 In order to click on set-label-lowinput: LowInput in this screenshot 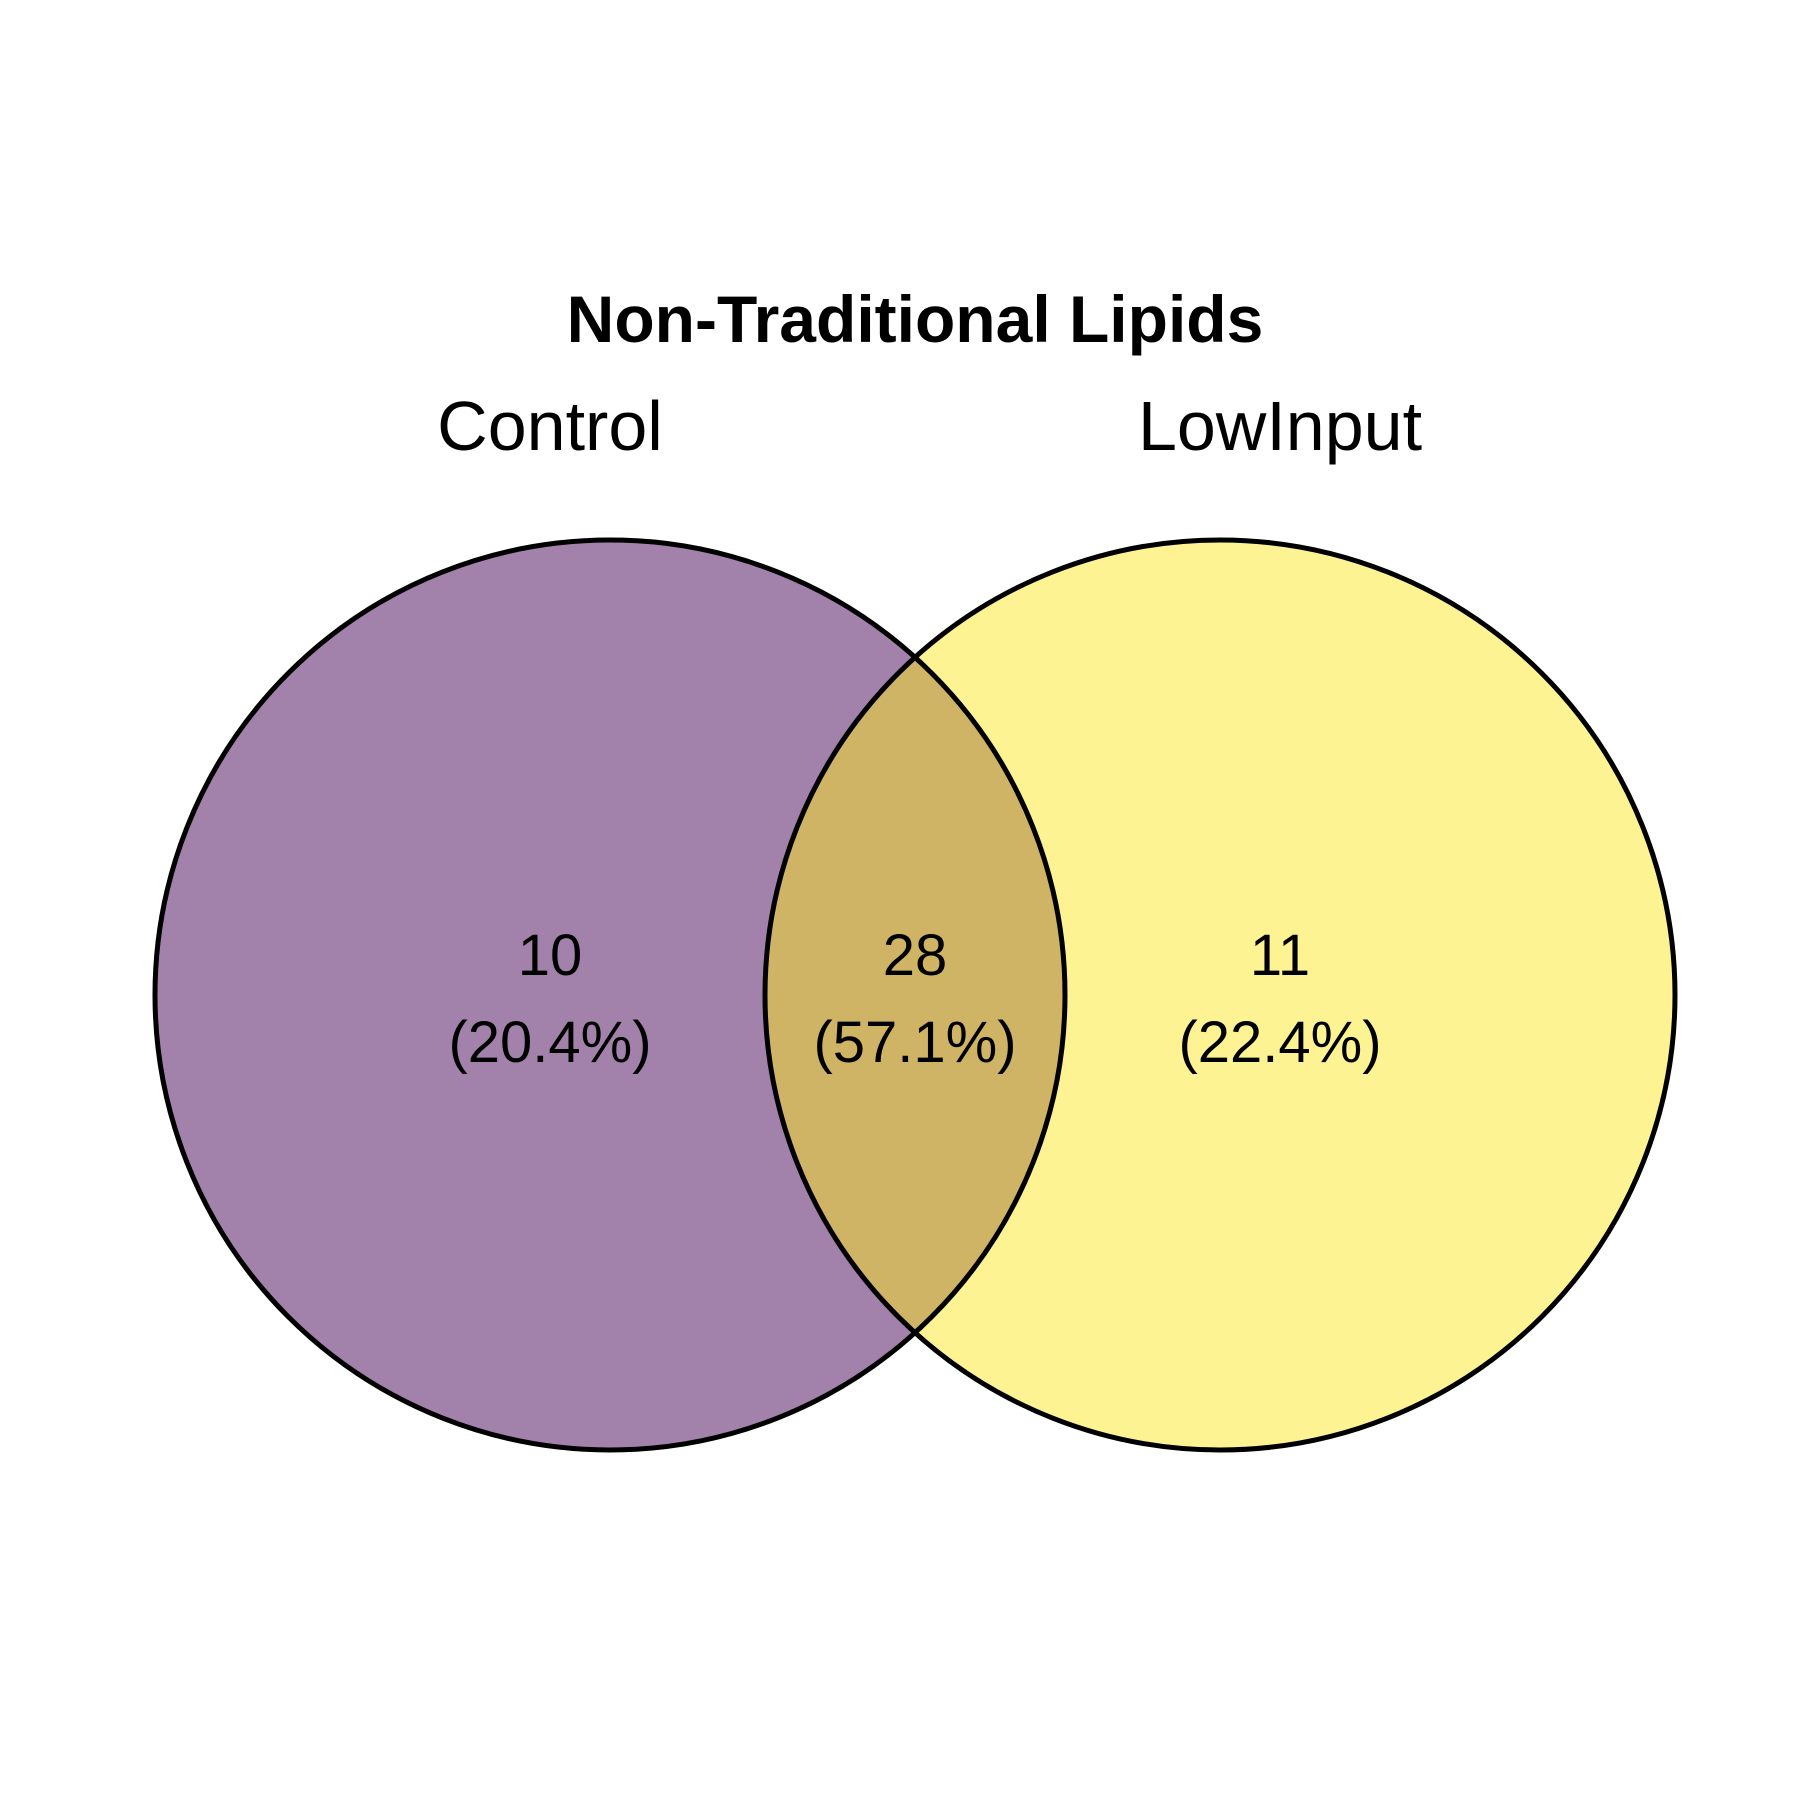, I will do `click(1280, 426)`.